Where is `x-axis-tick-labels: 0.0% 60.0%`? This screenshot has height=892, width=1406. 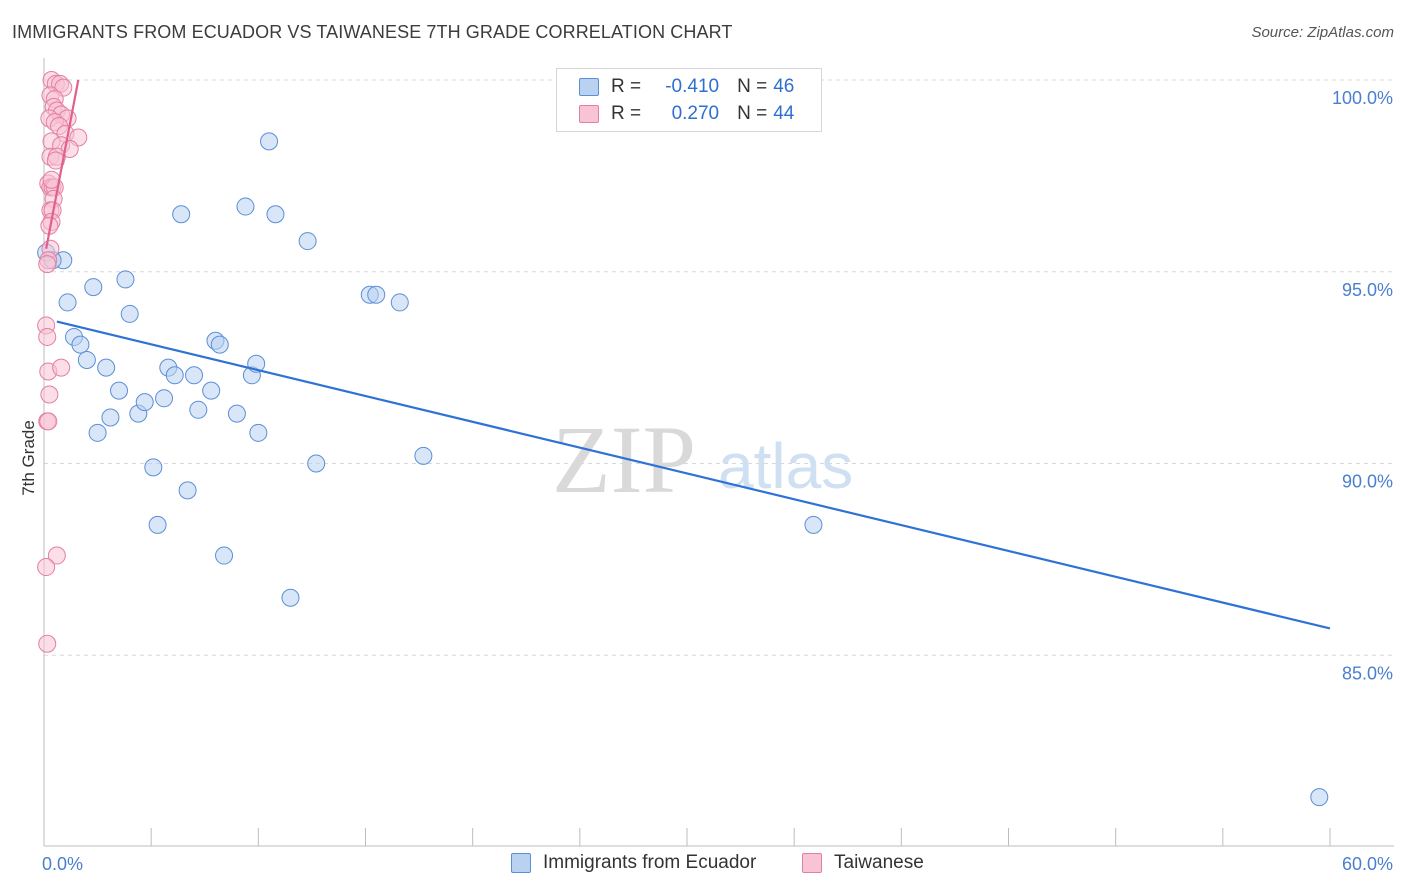 x-axis-tick-labels: 0.0% 60.0% is located at coordinates (717, 864).